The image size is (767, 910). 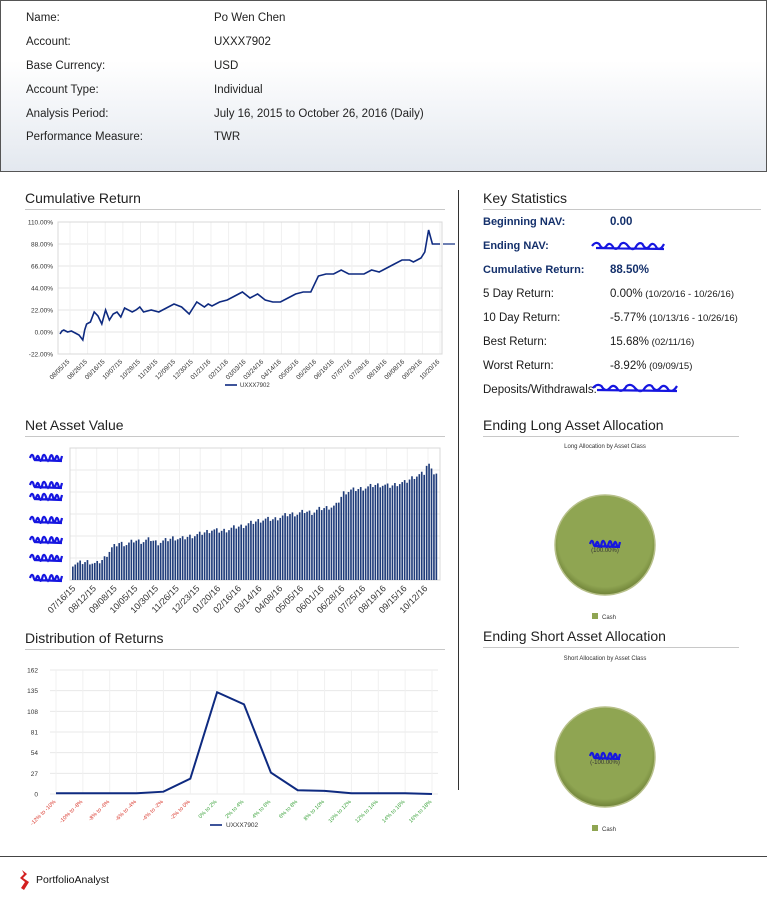 I want to click on stat-value: -5.77% (10/13/16 - 10/26/16), so click(x=674, y=318).